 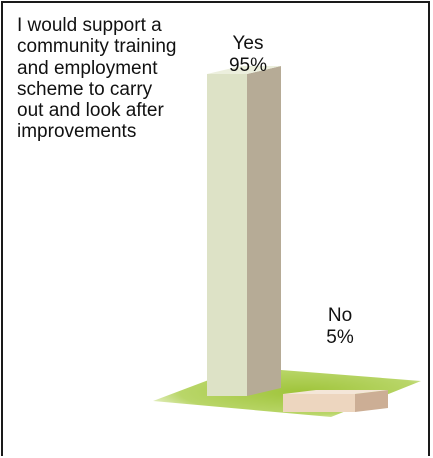 I want to click on bar-category-no: No, so click(x=340, y=315).